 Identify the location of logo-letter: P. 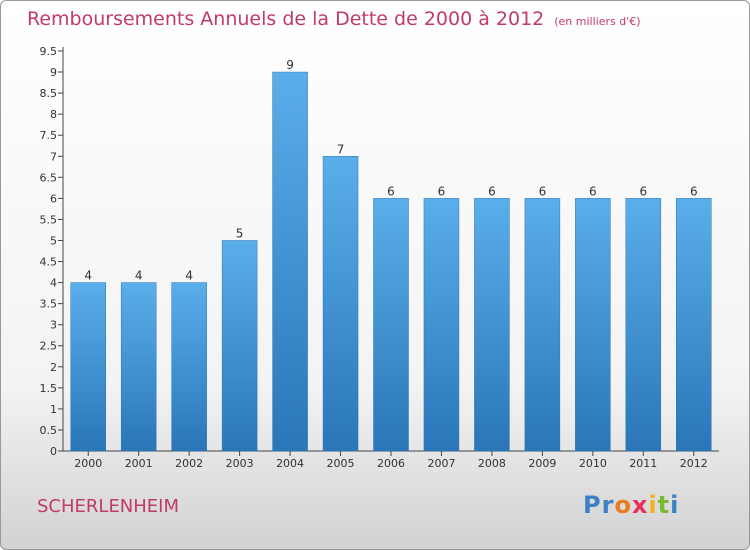
(592, 505).